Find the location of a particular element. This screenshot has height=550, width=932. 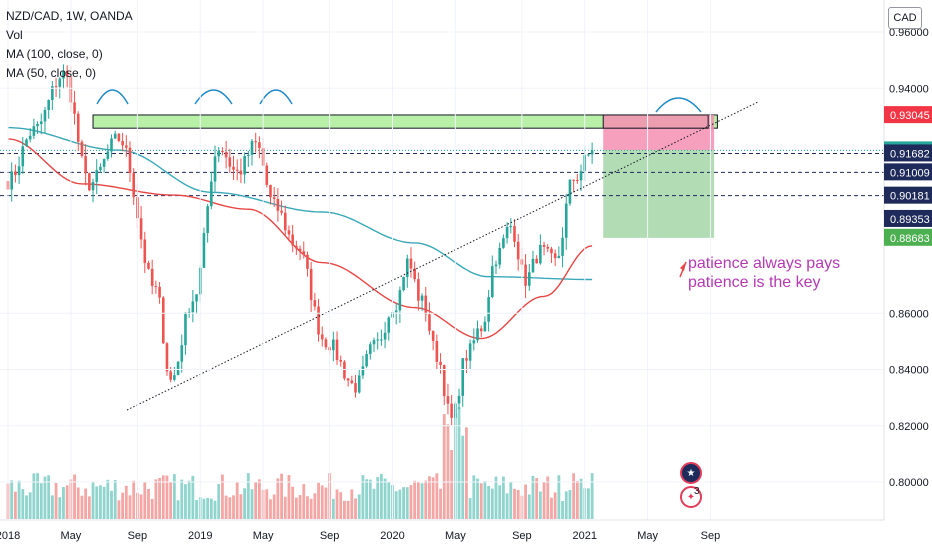

event-count: 3 is located at coordinates (697, 491).